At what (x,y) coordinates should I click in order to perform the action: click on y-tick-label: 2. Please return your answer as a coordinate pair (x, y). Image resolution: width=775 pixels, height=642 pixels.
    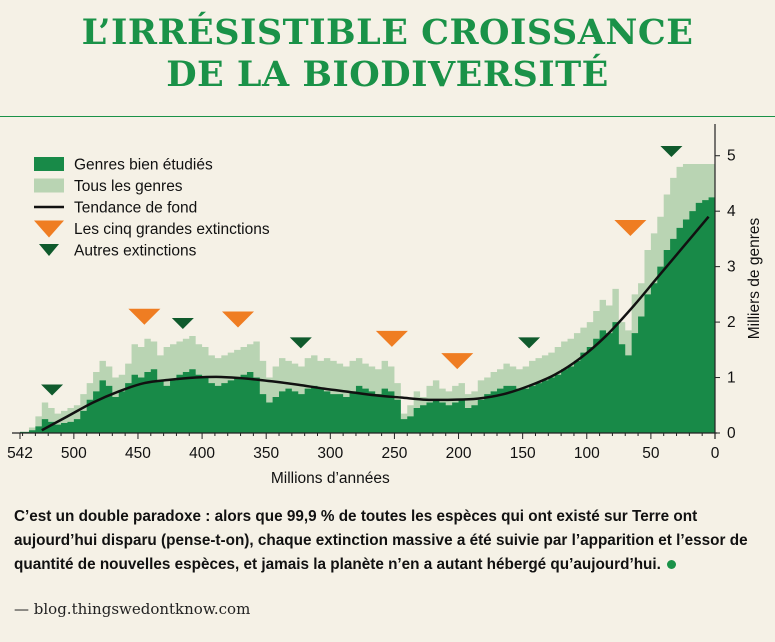
    Looking at the image, I should click on (731, 322).